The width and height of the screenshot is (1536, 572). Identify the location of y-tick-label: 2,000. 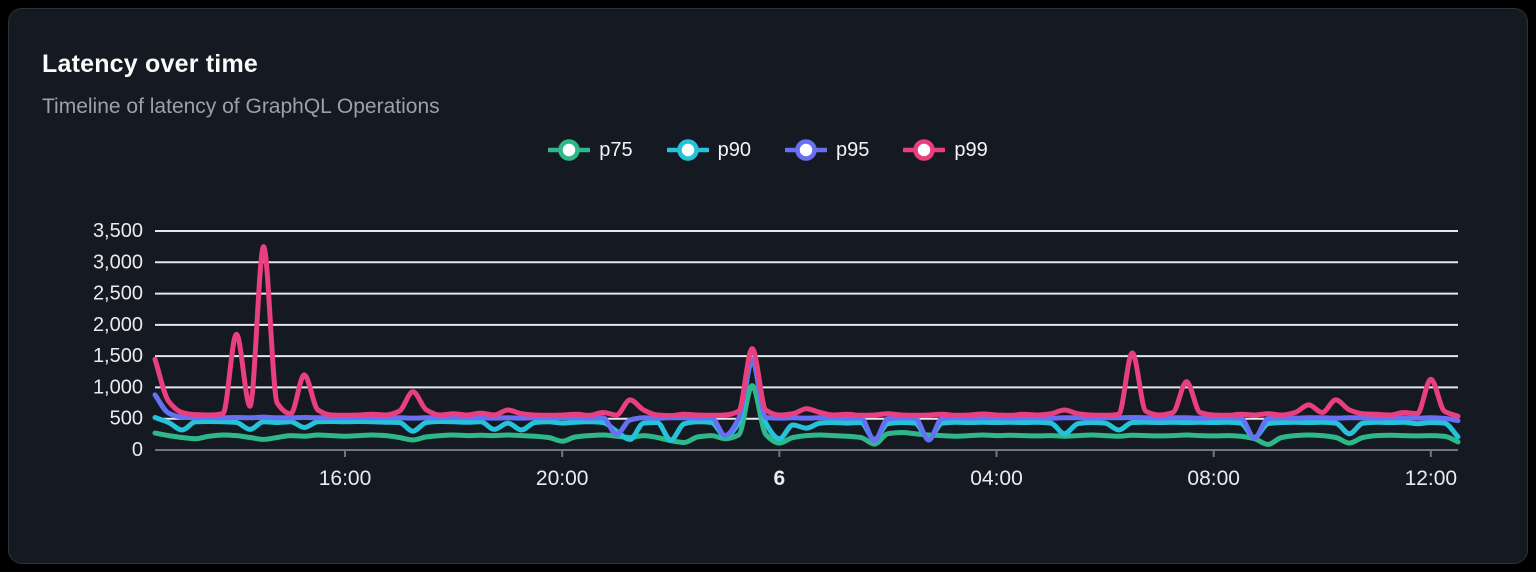
(118, 325).